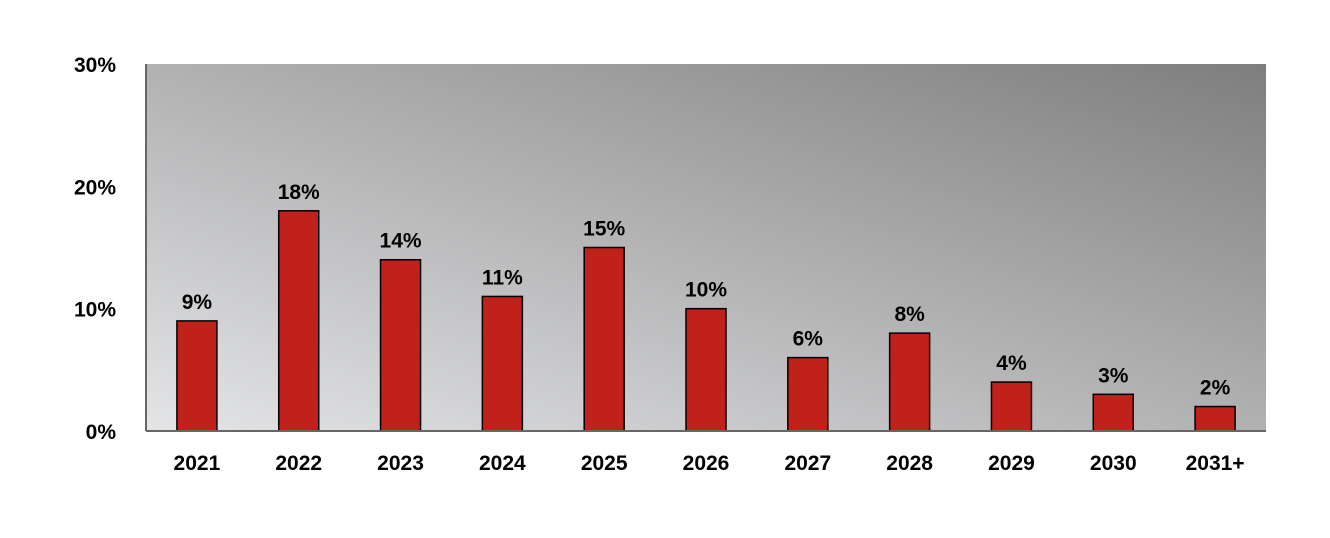  I want to click on y-tick-label-0: 0%, so click(101, 432).